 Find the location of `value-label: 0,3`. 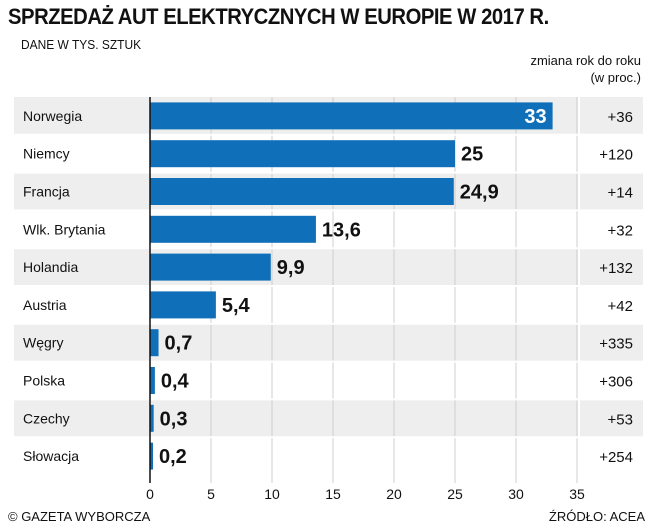

value-label: 0,3 is located at coordinates (174, 419).